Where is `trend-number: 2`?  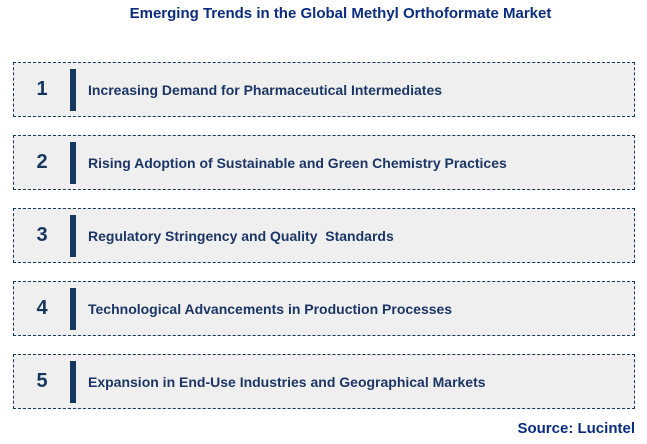 trend-number: 2 is located at coordinates (42, 162).